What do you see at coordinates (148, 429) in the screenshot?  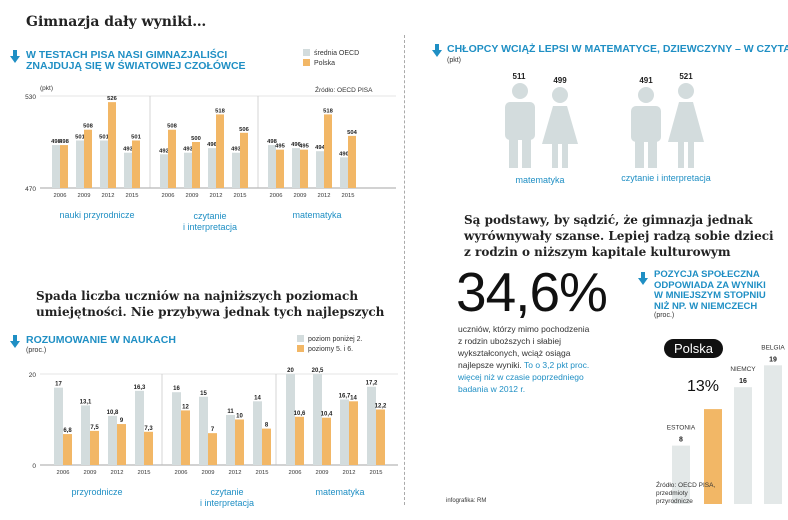 I see `data-label: 7,3` at bounding box center [148, 429].